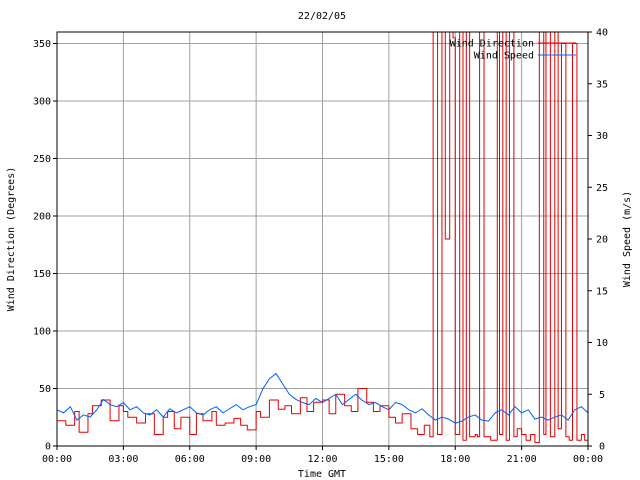  What do you see at coordinates (42, 332) in the screenshot?
I see `y-tick-label: 100` at bounding box center [42, 332].